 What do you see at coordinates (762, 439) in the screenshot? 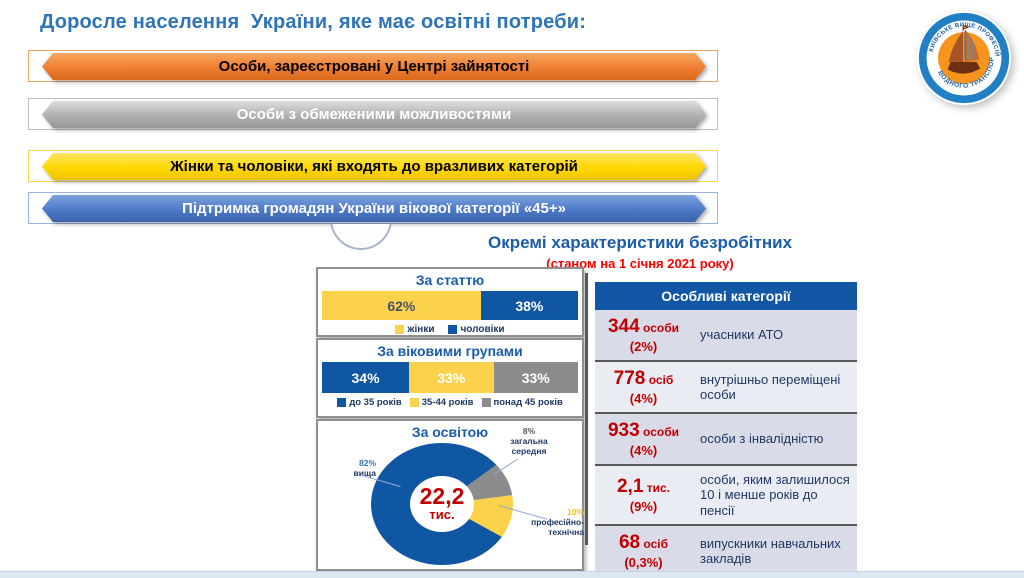
I see `row-category: особи з інвалідністю` at bounding box center [762, 439].